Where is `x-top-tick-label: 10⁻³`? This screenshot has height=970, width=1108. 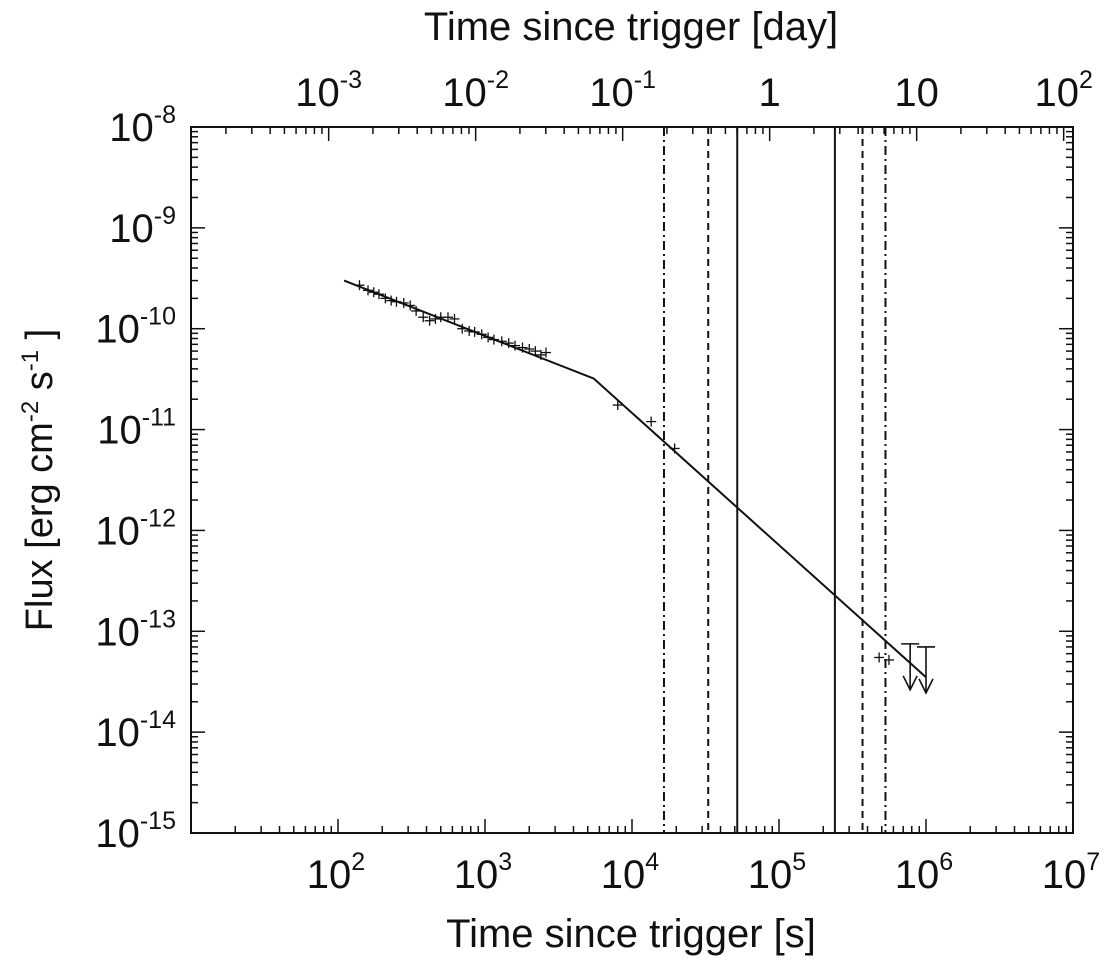
x-top-tick-label: 10⁻³ is located at coordinates (328, 90).